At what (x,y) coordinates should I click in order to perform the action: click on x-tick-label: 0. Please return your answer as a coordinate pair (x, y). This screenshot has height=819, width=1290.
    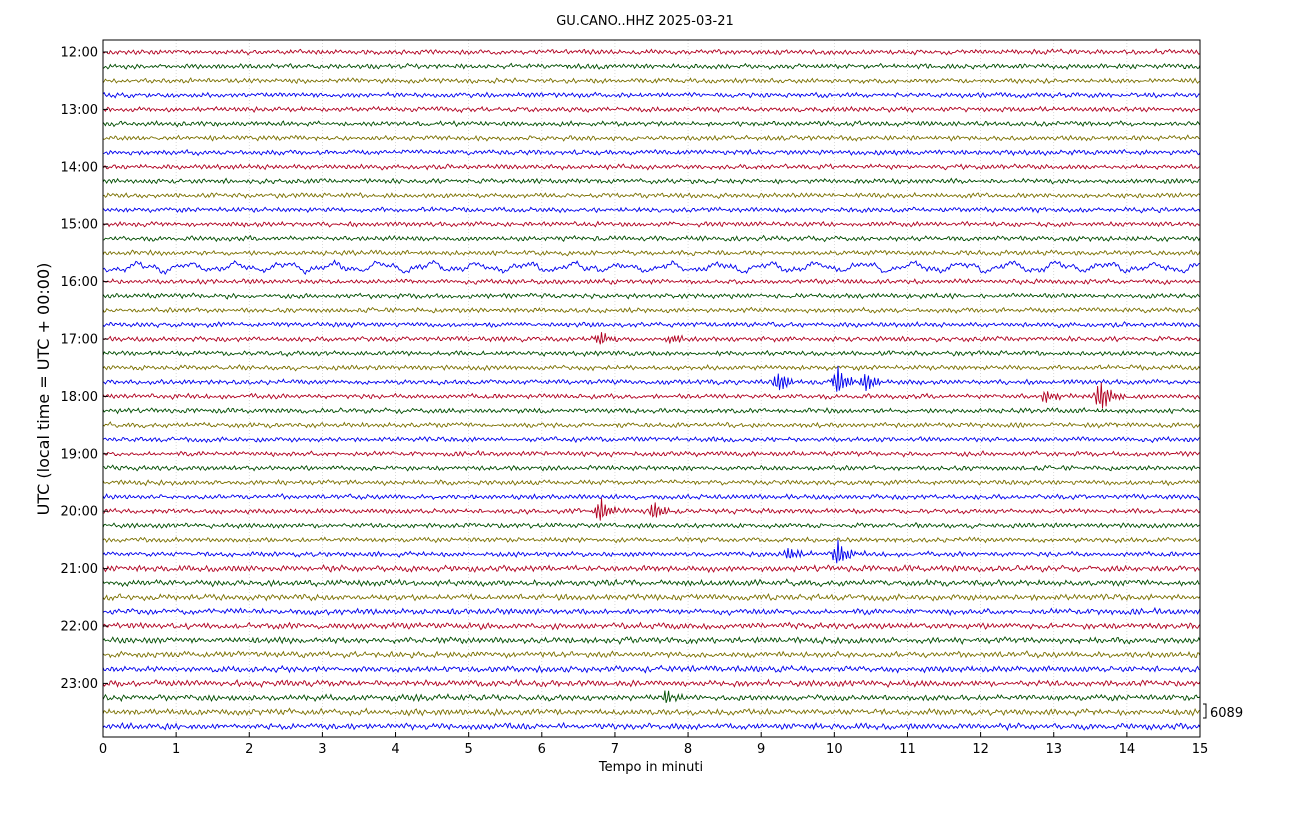
    Looking at the image, I should click on (103, 749).